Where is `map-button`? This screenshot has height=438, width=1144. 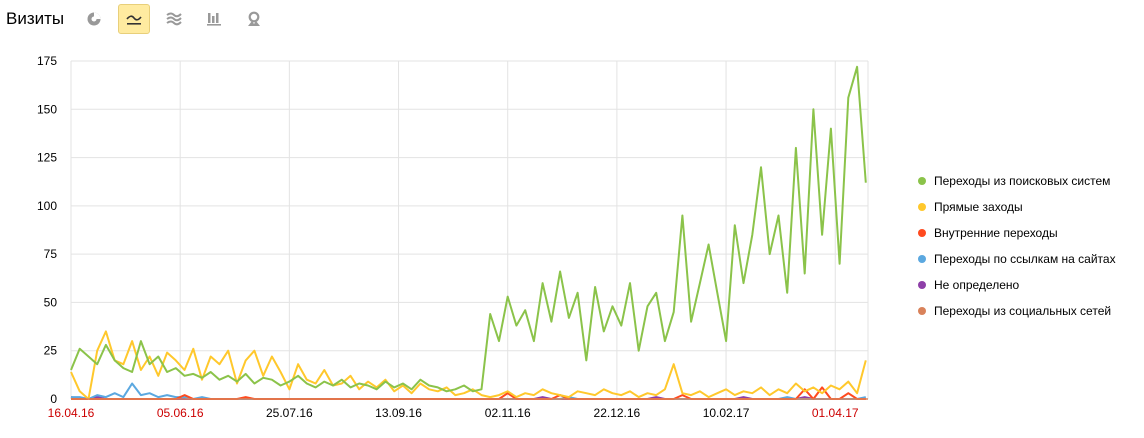 map-button is located at coordinates (254, 19).